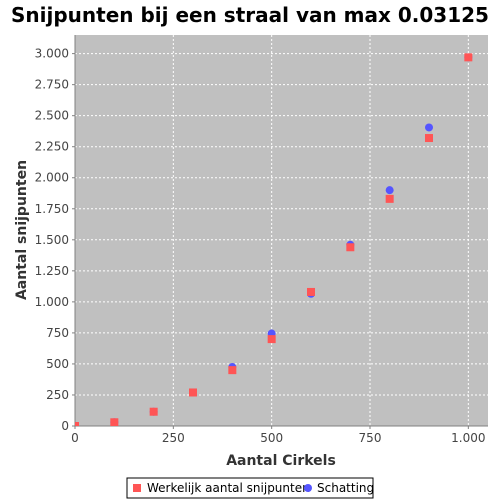 Image resolution: width=500 pixels, height=500 pixels. Describe the element at coordinates (370, 438) in the screenshot. I see `x-tick-label: 750` at that location.